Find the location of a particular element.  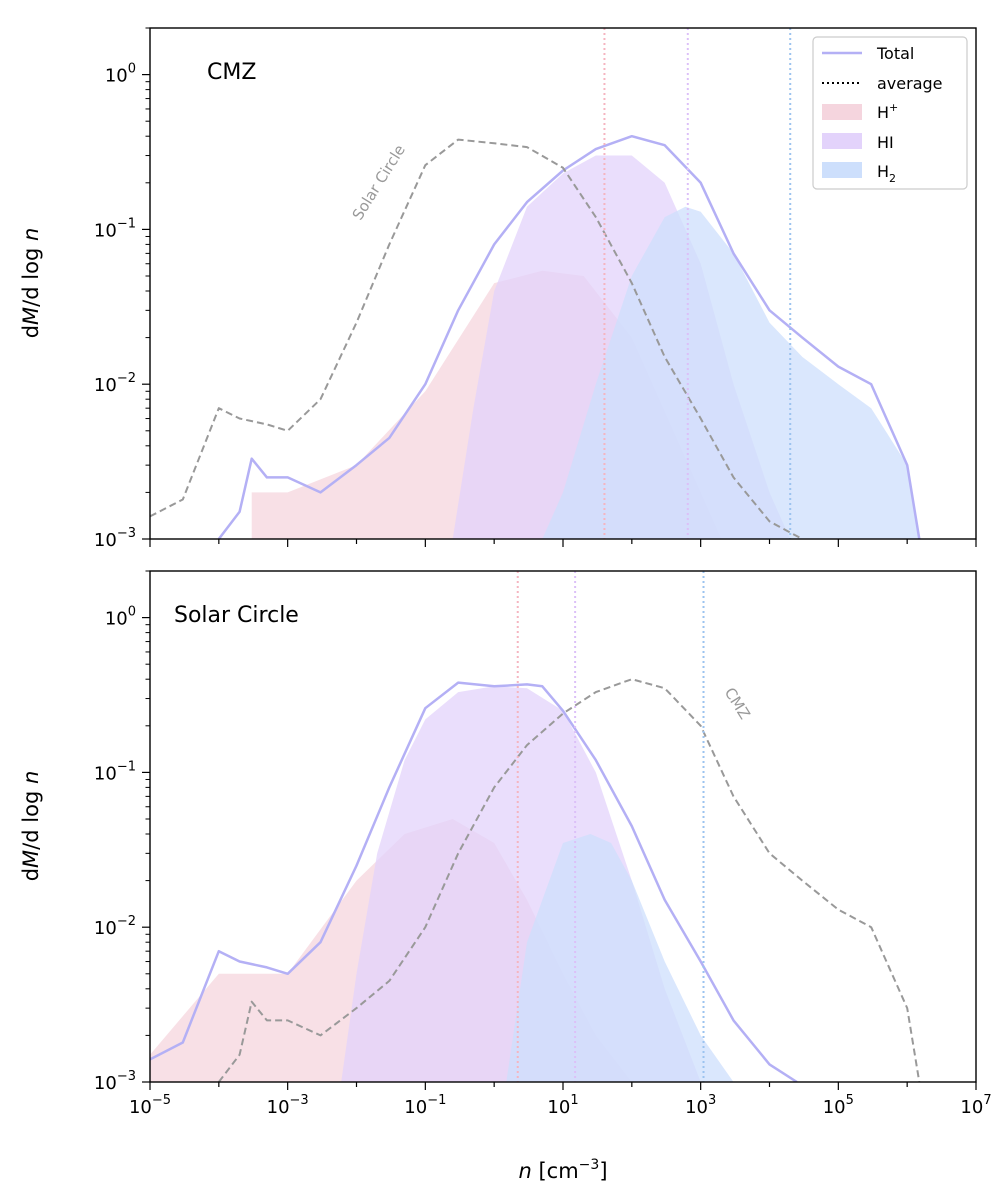

x-tick-label: 10³ is located at coordinates (700, 1105).